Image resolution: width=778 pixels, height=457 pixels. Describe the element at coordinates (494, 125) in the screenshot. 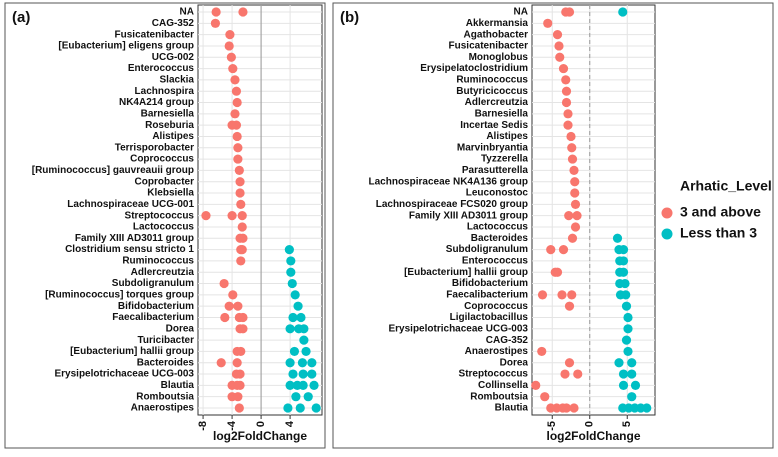

I see `y-tick-label: Incertae Sedis` at that location.